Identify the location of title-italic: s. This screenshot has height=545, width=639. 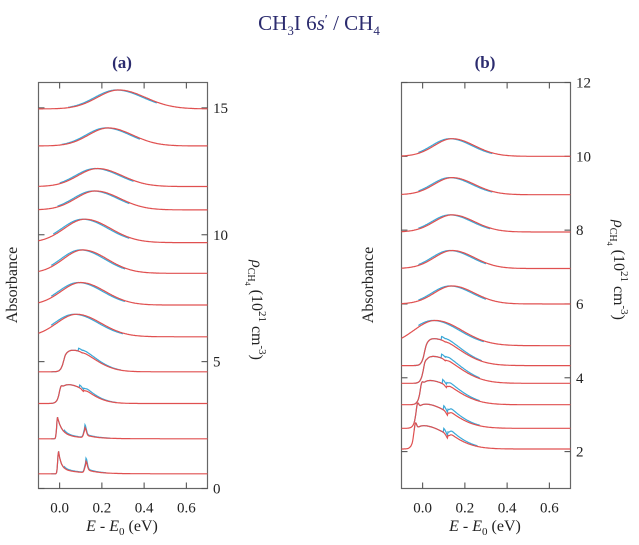
(321, 23).